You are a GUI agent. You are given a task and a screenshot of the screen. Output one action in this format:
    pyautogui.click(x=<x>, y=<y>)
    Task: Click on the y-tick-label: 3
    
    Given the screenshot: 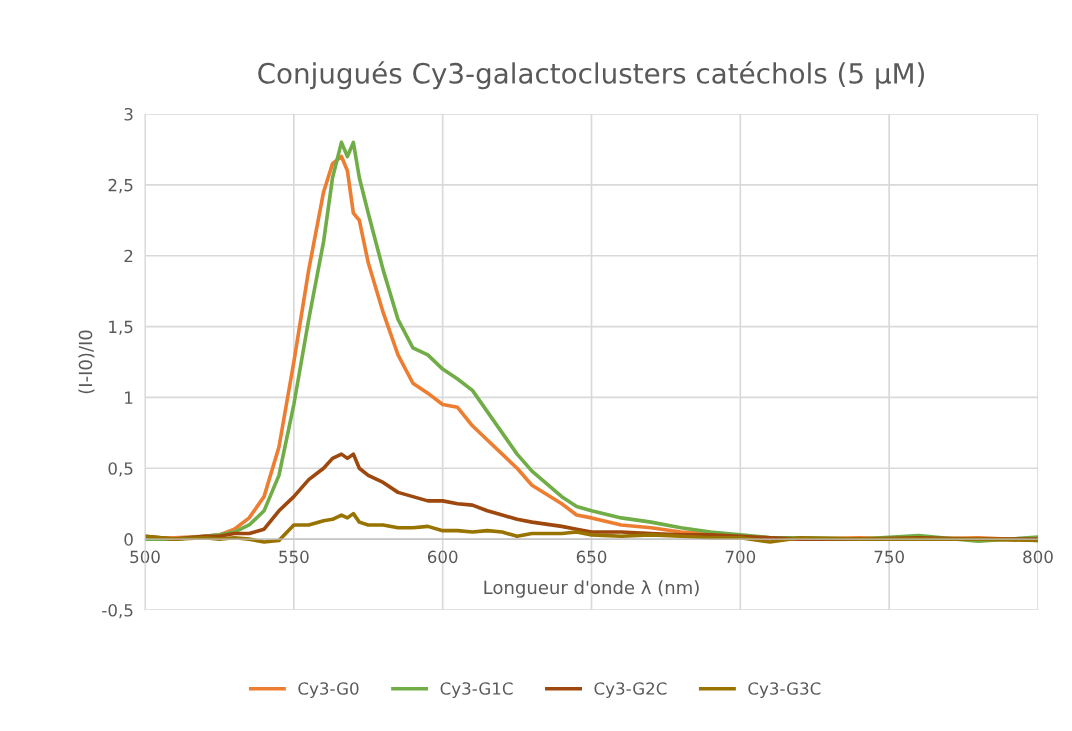 What is the action you would take?
    pyautogui.click(x=128, y=114)
    